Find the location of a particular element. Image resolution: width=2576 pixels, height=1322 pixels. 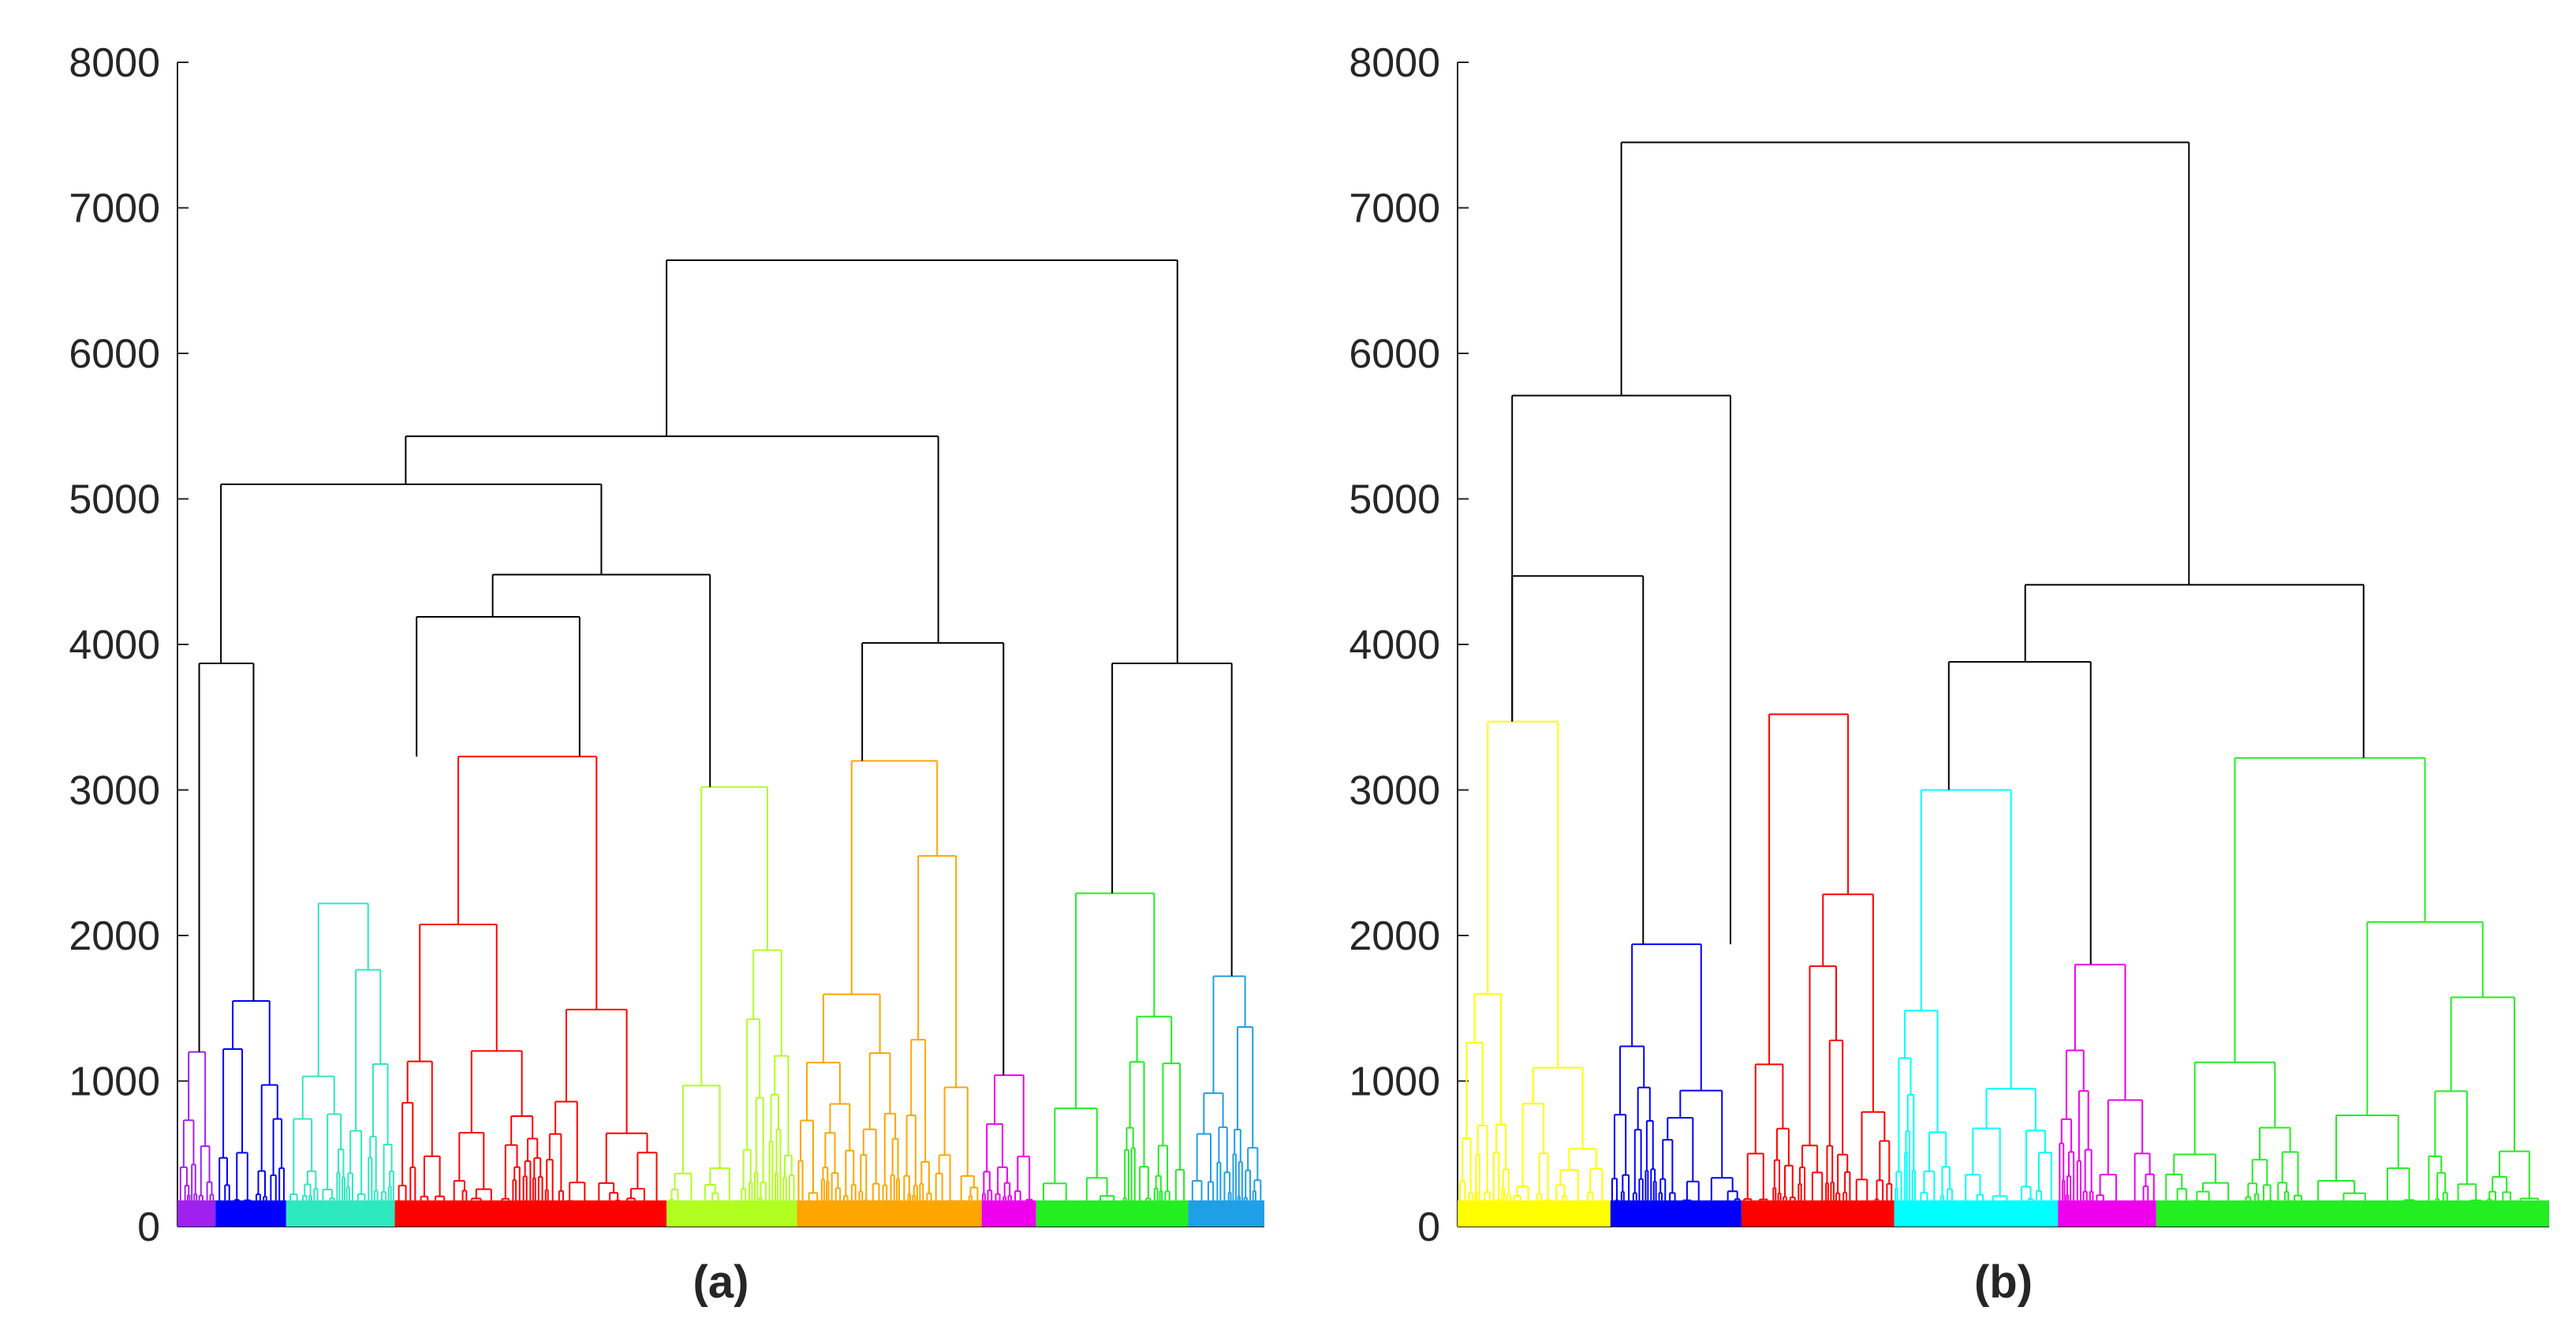

cluster-purple is located at coordinates (196, 1139).